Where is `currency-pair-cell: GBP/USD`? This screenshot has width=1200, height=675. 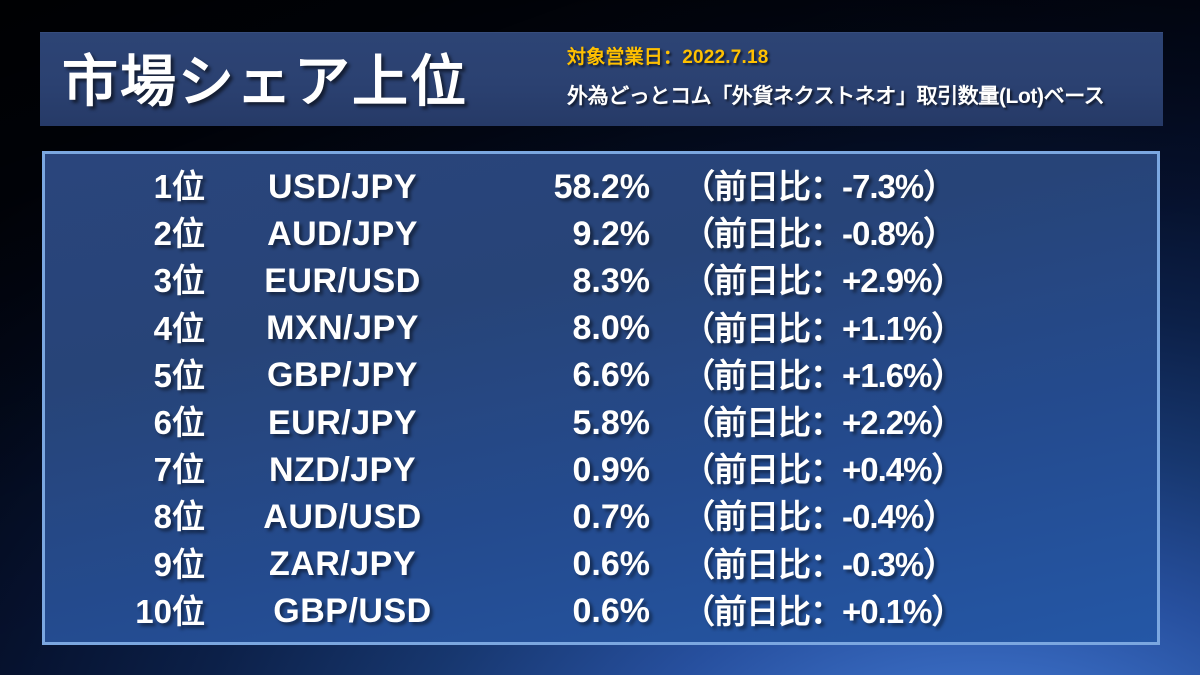
currency-pair-cell: GBP/USD is located at coordinates (352, 611).